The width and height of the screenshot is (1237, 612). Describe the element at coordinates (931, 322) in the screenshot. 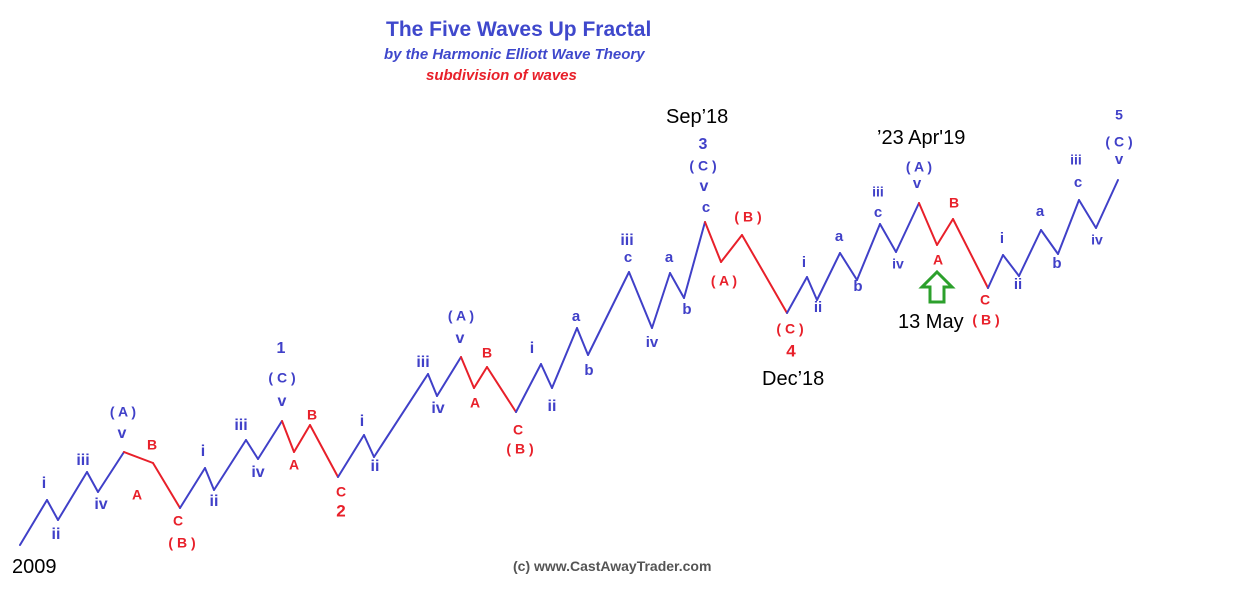

I see `date-may13: 13 May` at that location.